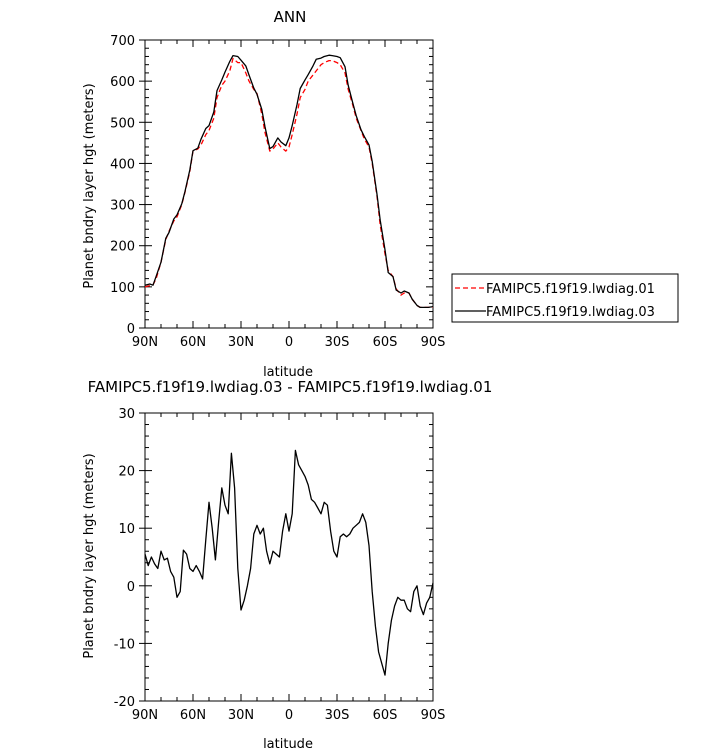 This screenshot has height=756, width=724. What do you see at coordinates (126, 414) in the screenshot?
I see `y-tick-label: 30` at bounding box center [126, 414].